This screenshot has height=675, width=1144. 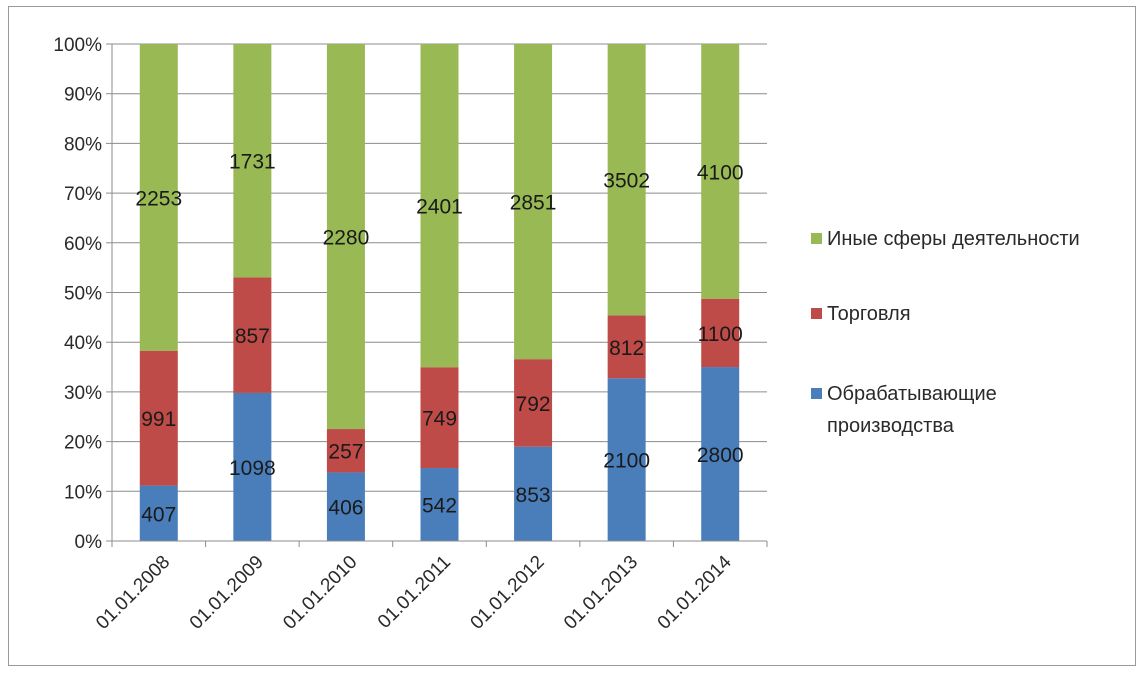 I want to click on data-label: 2280, so click(x=346, y=238).